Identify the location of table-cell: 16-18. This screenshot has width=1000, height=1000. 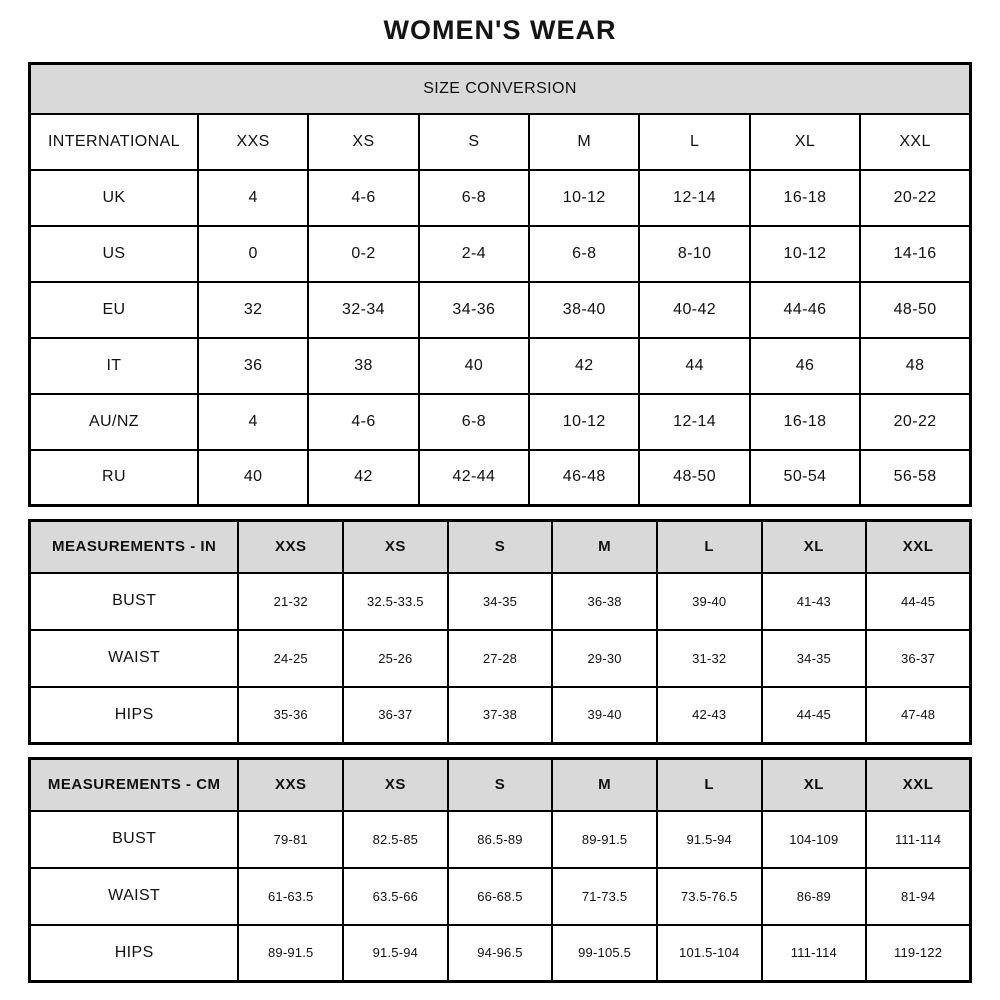
(805, 421).